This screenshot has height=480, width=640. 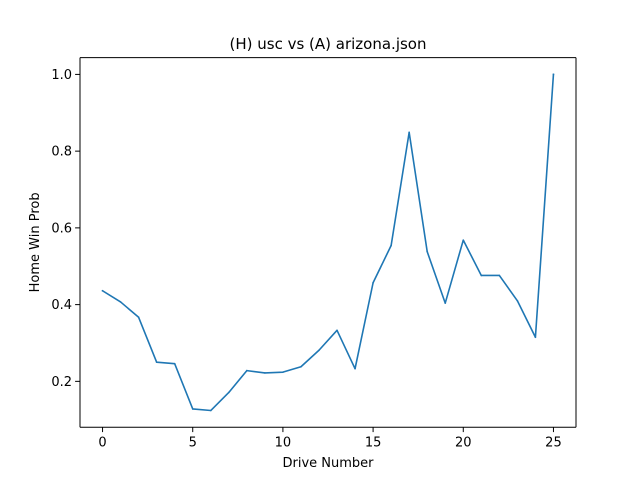 What do you see at coordinates (193, 443) in the screenshot?
I see `x-tick-label: 5` at bounding box center [193, 443].